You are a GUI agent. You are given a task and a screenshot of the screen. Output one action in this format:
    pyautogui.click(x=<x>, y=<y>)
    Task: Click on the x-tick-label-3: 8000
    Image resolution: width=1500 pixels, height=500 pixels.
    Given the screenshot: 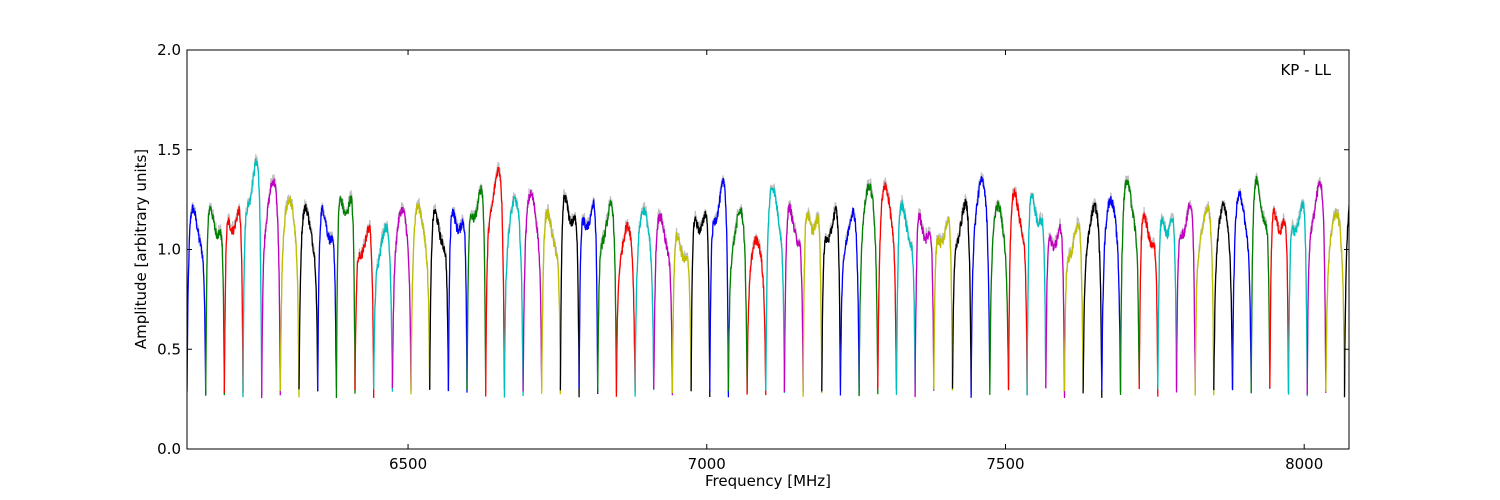 What is the action you would take?
    pyautogui.click(x=1304, y=464)
    